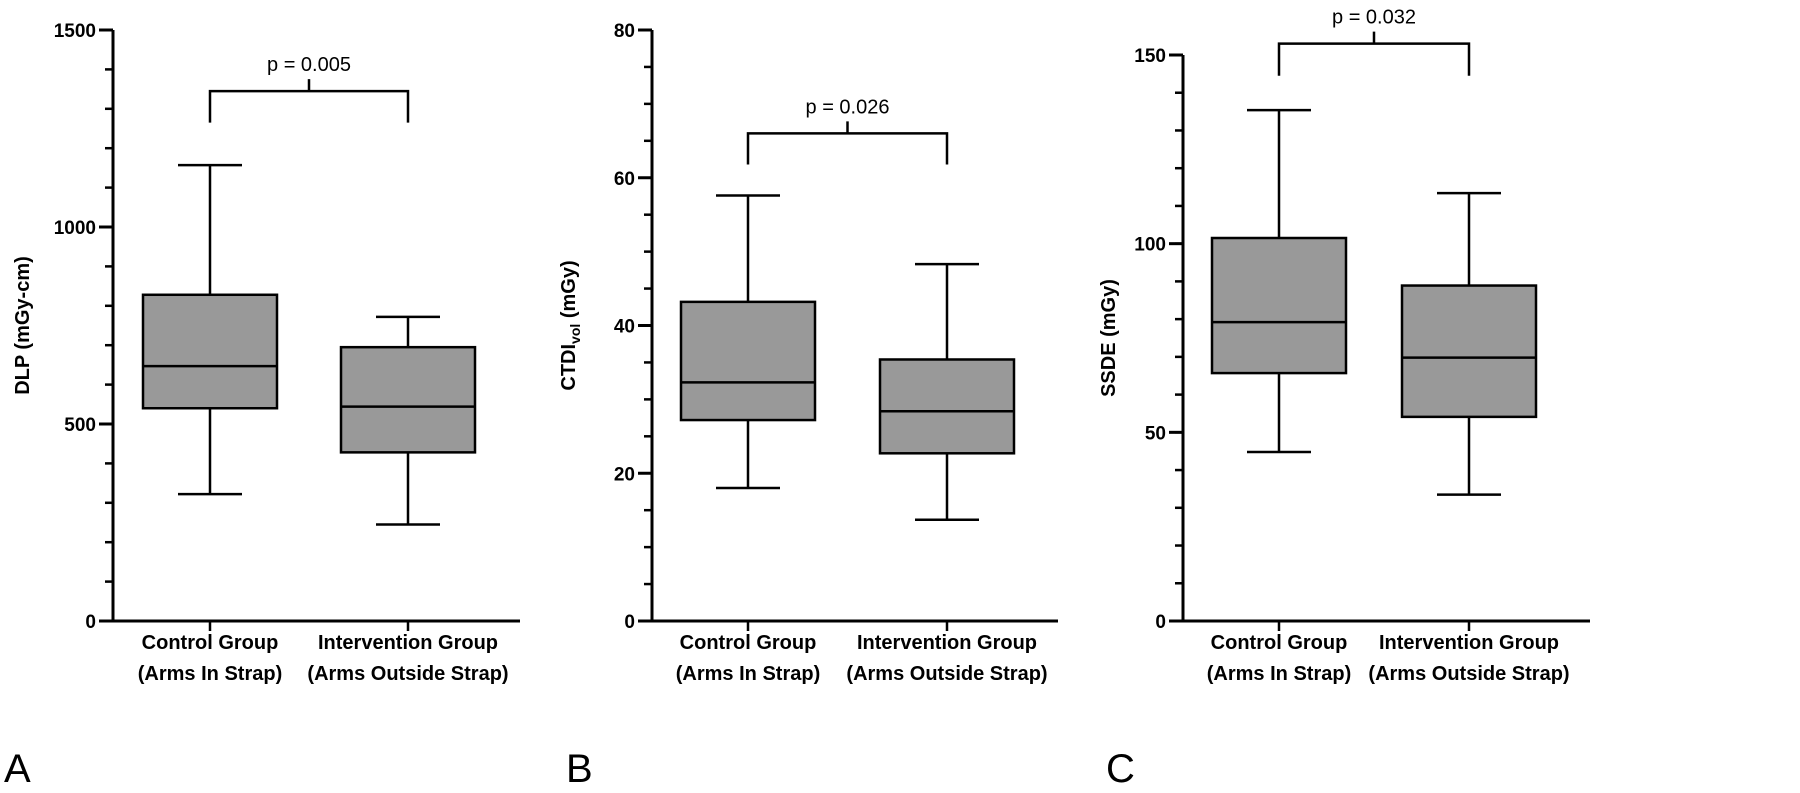 This screenshot has width=1800, height=793. I want to click on panel-letter: C, so click(1120, 769).